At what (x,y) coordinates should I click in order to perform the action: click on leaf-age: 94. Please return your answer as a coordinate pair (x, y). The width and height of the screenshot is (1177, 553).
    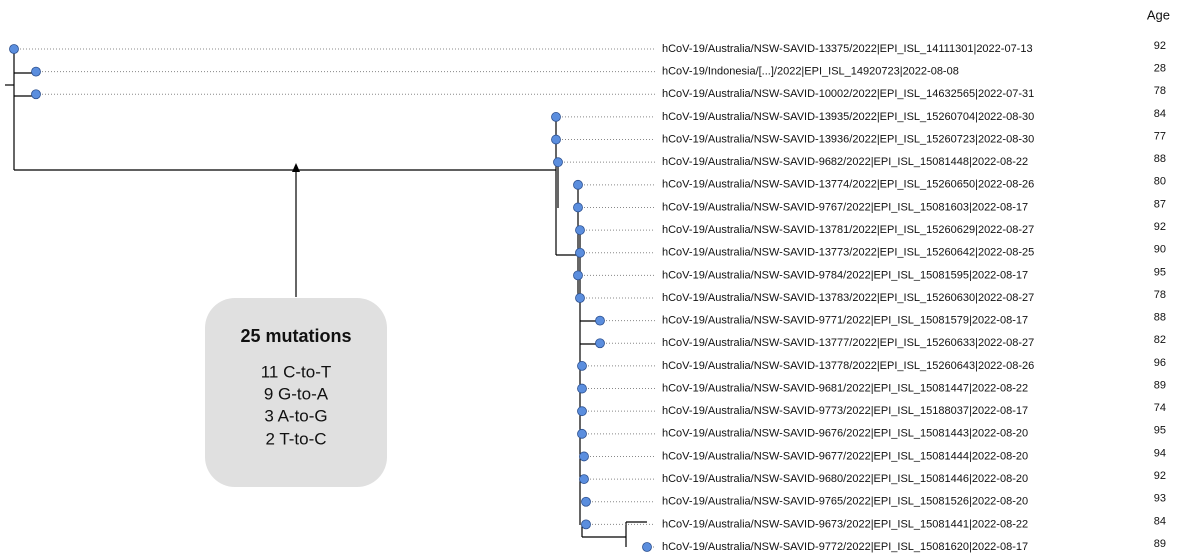
    Looking at the image, I should click on (1160, 453).